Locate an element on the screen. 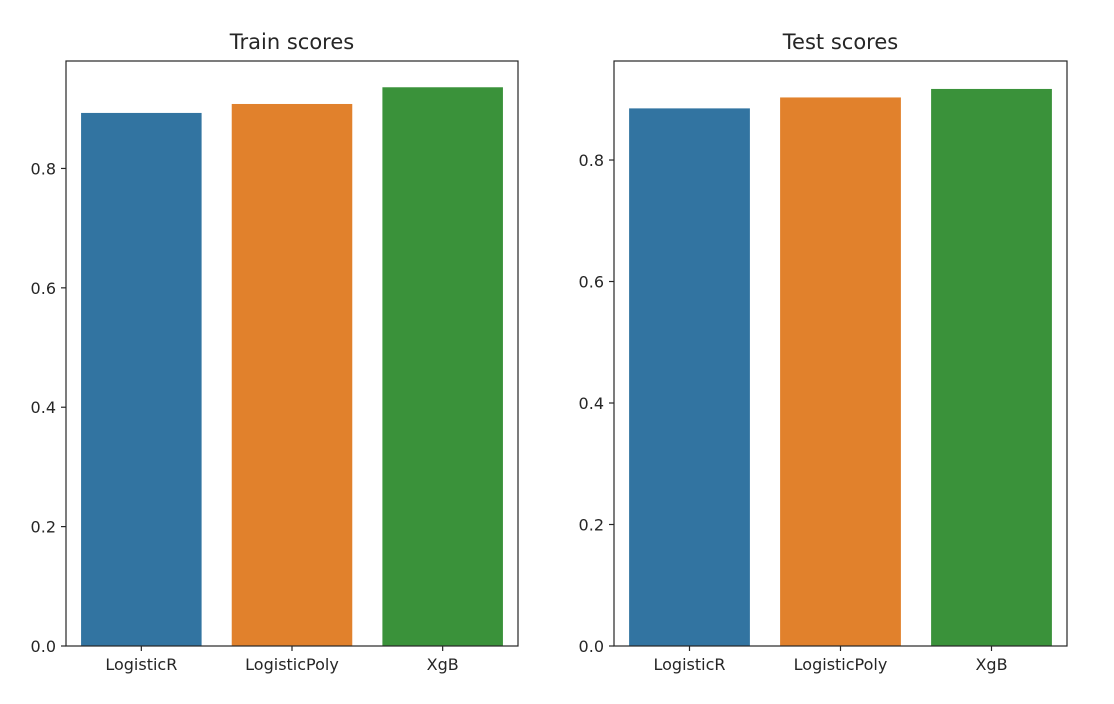  chart-title: Train scores is located at coordinates (291, 42).